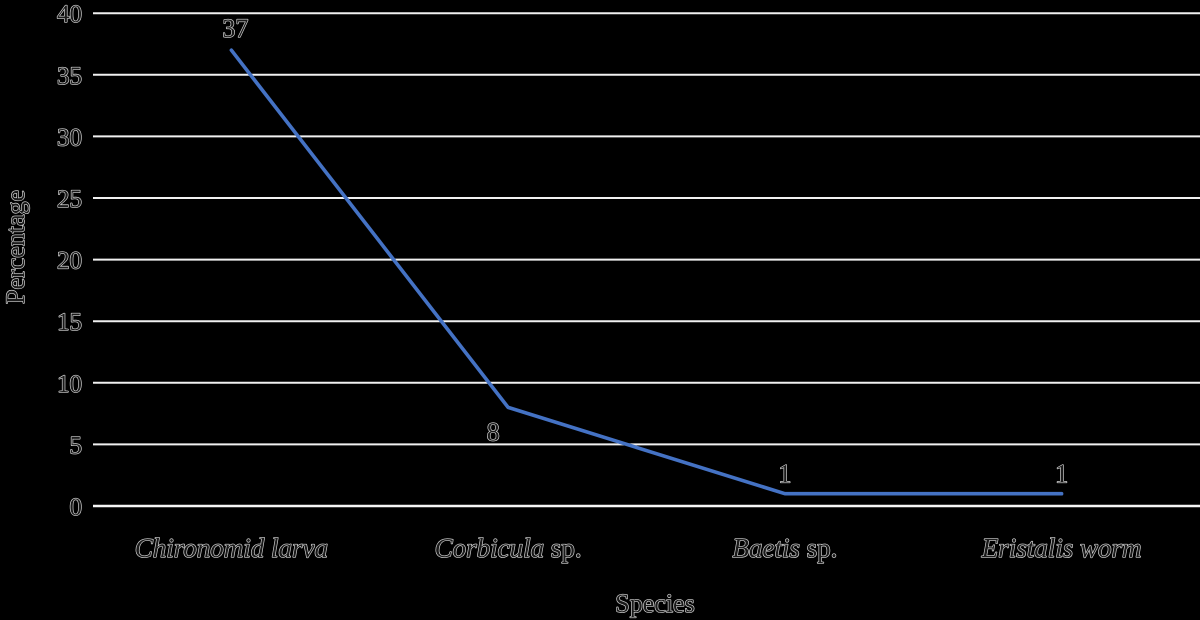  Describe the element at coordinates (15, 247) in the screenshot. I see `y-axis-title: Percentage` at that location.